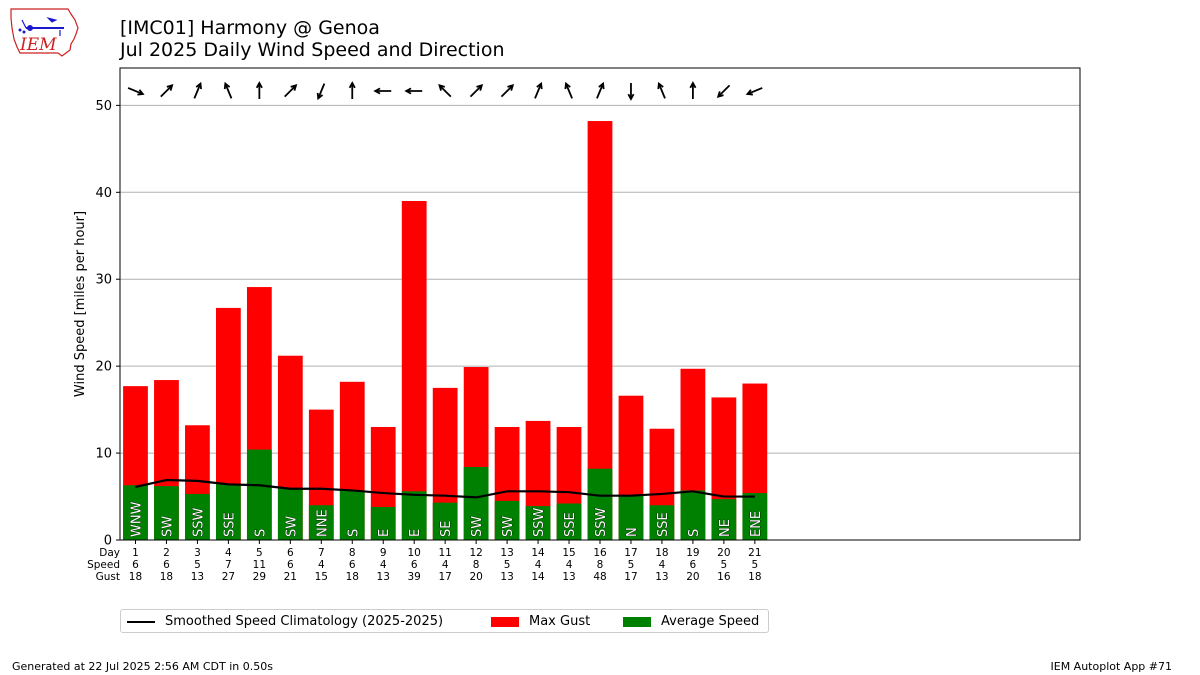 This screenshot has height=675, width=1200. Describe the element at coordinates (599, 577) in the screenshot. I see `table-cell: 48` at that location.